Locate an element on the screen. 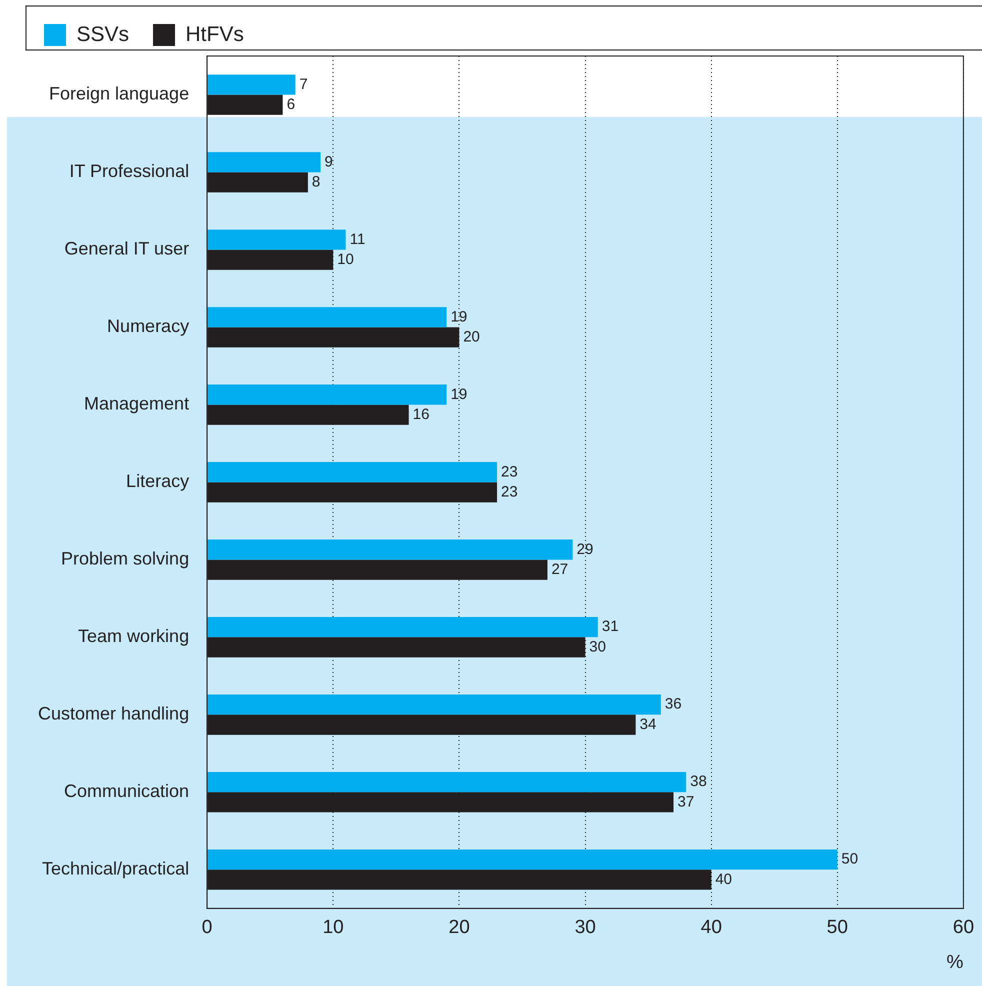 The image size is (982, 986). legend-label: SSVs is located at coordinates (103, 34).